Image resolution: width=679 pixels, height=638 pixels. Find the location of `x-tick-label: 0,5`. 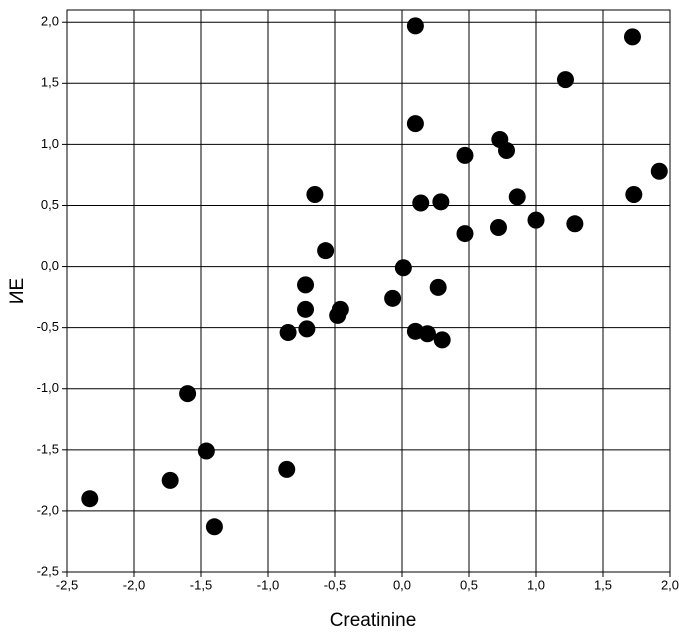

x-tick-label: 0,5 is located at coordinates (469, 584).